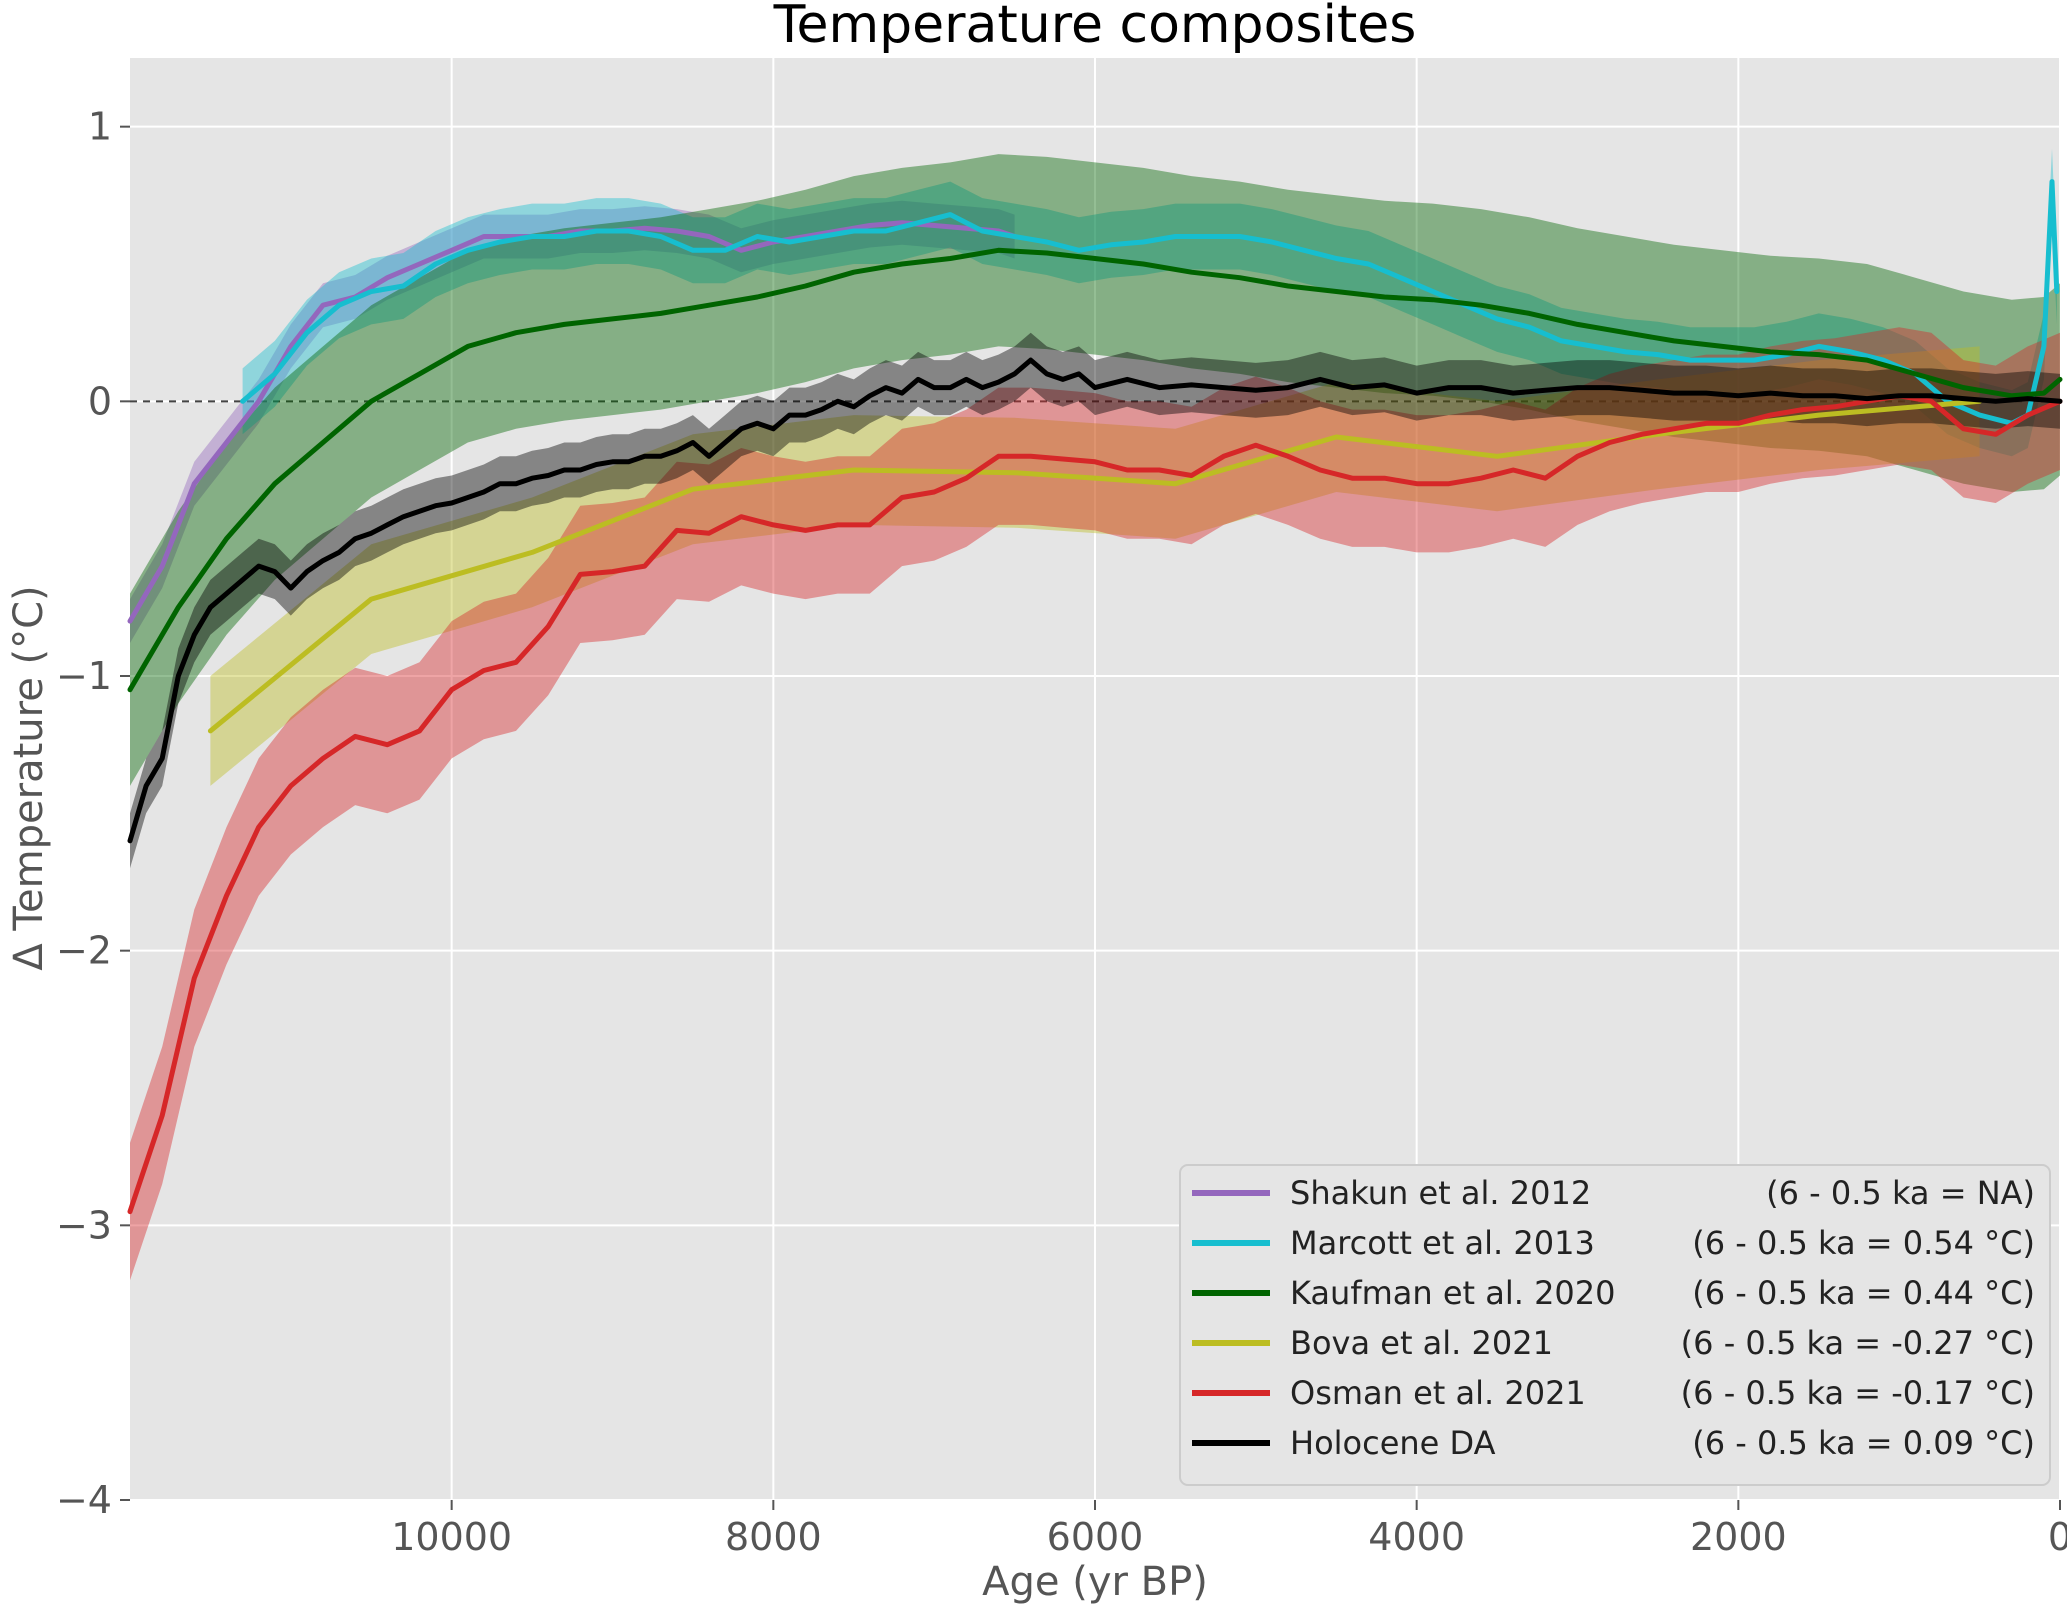 This screenshot has width=2067, height=1605. What do you see at coordinates (1438, 1393) in the screenshot?
I see `legend-label: Osman et al. 2021` at bounding box center [1438, 1393].